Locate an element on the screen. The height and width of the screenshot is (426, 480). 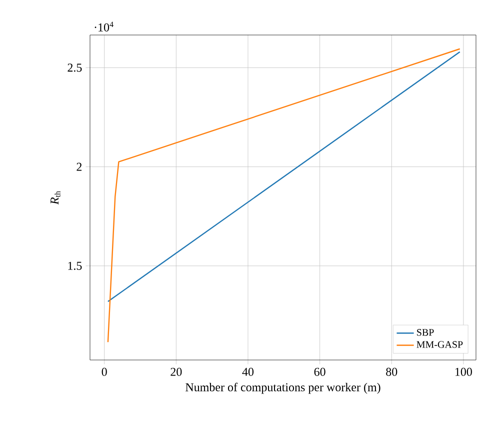
x-axis-title: Number of computations per worker (m) is located at coordinates (283, 388).